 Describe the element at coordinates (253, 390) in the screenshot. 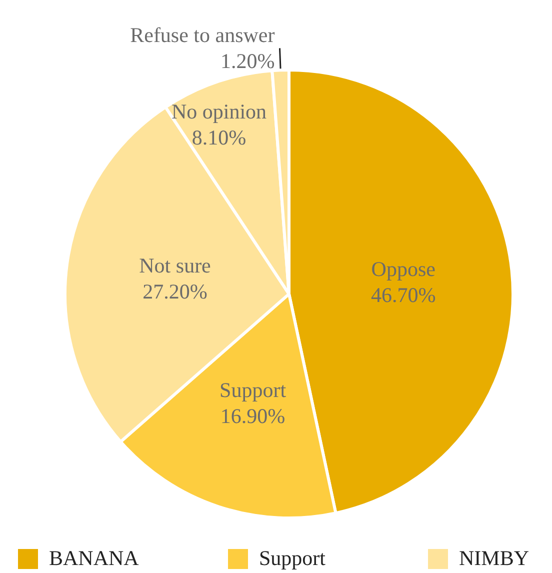

I see `slice-label: Support` at that location.